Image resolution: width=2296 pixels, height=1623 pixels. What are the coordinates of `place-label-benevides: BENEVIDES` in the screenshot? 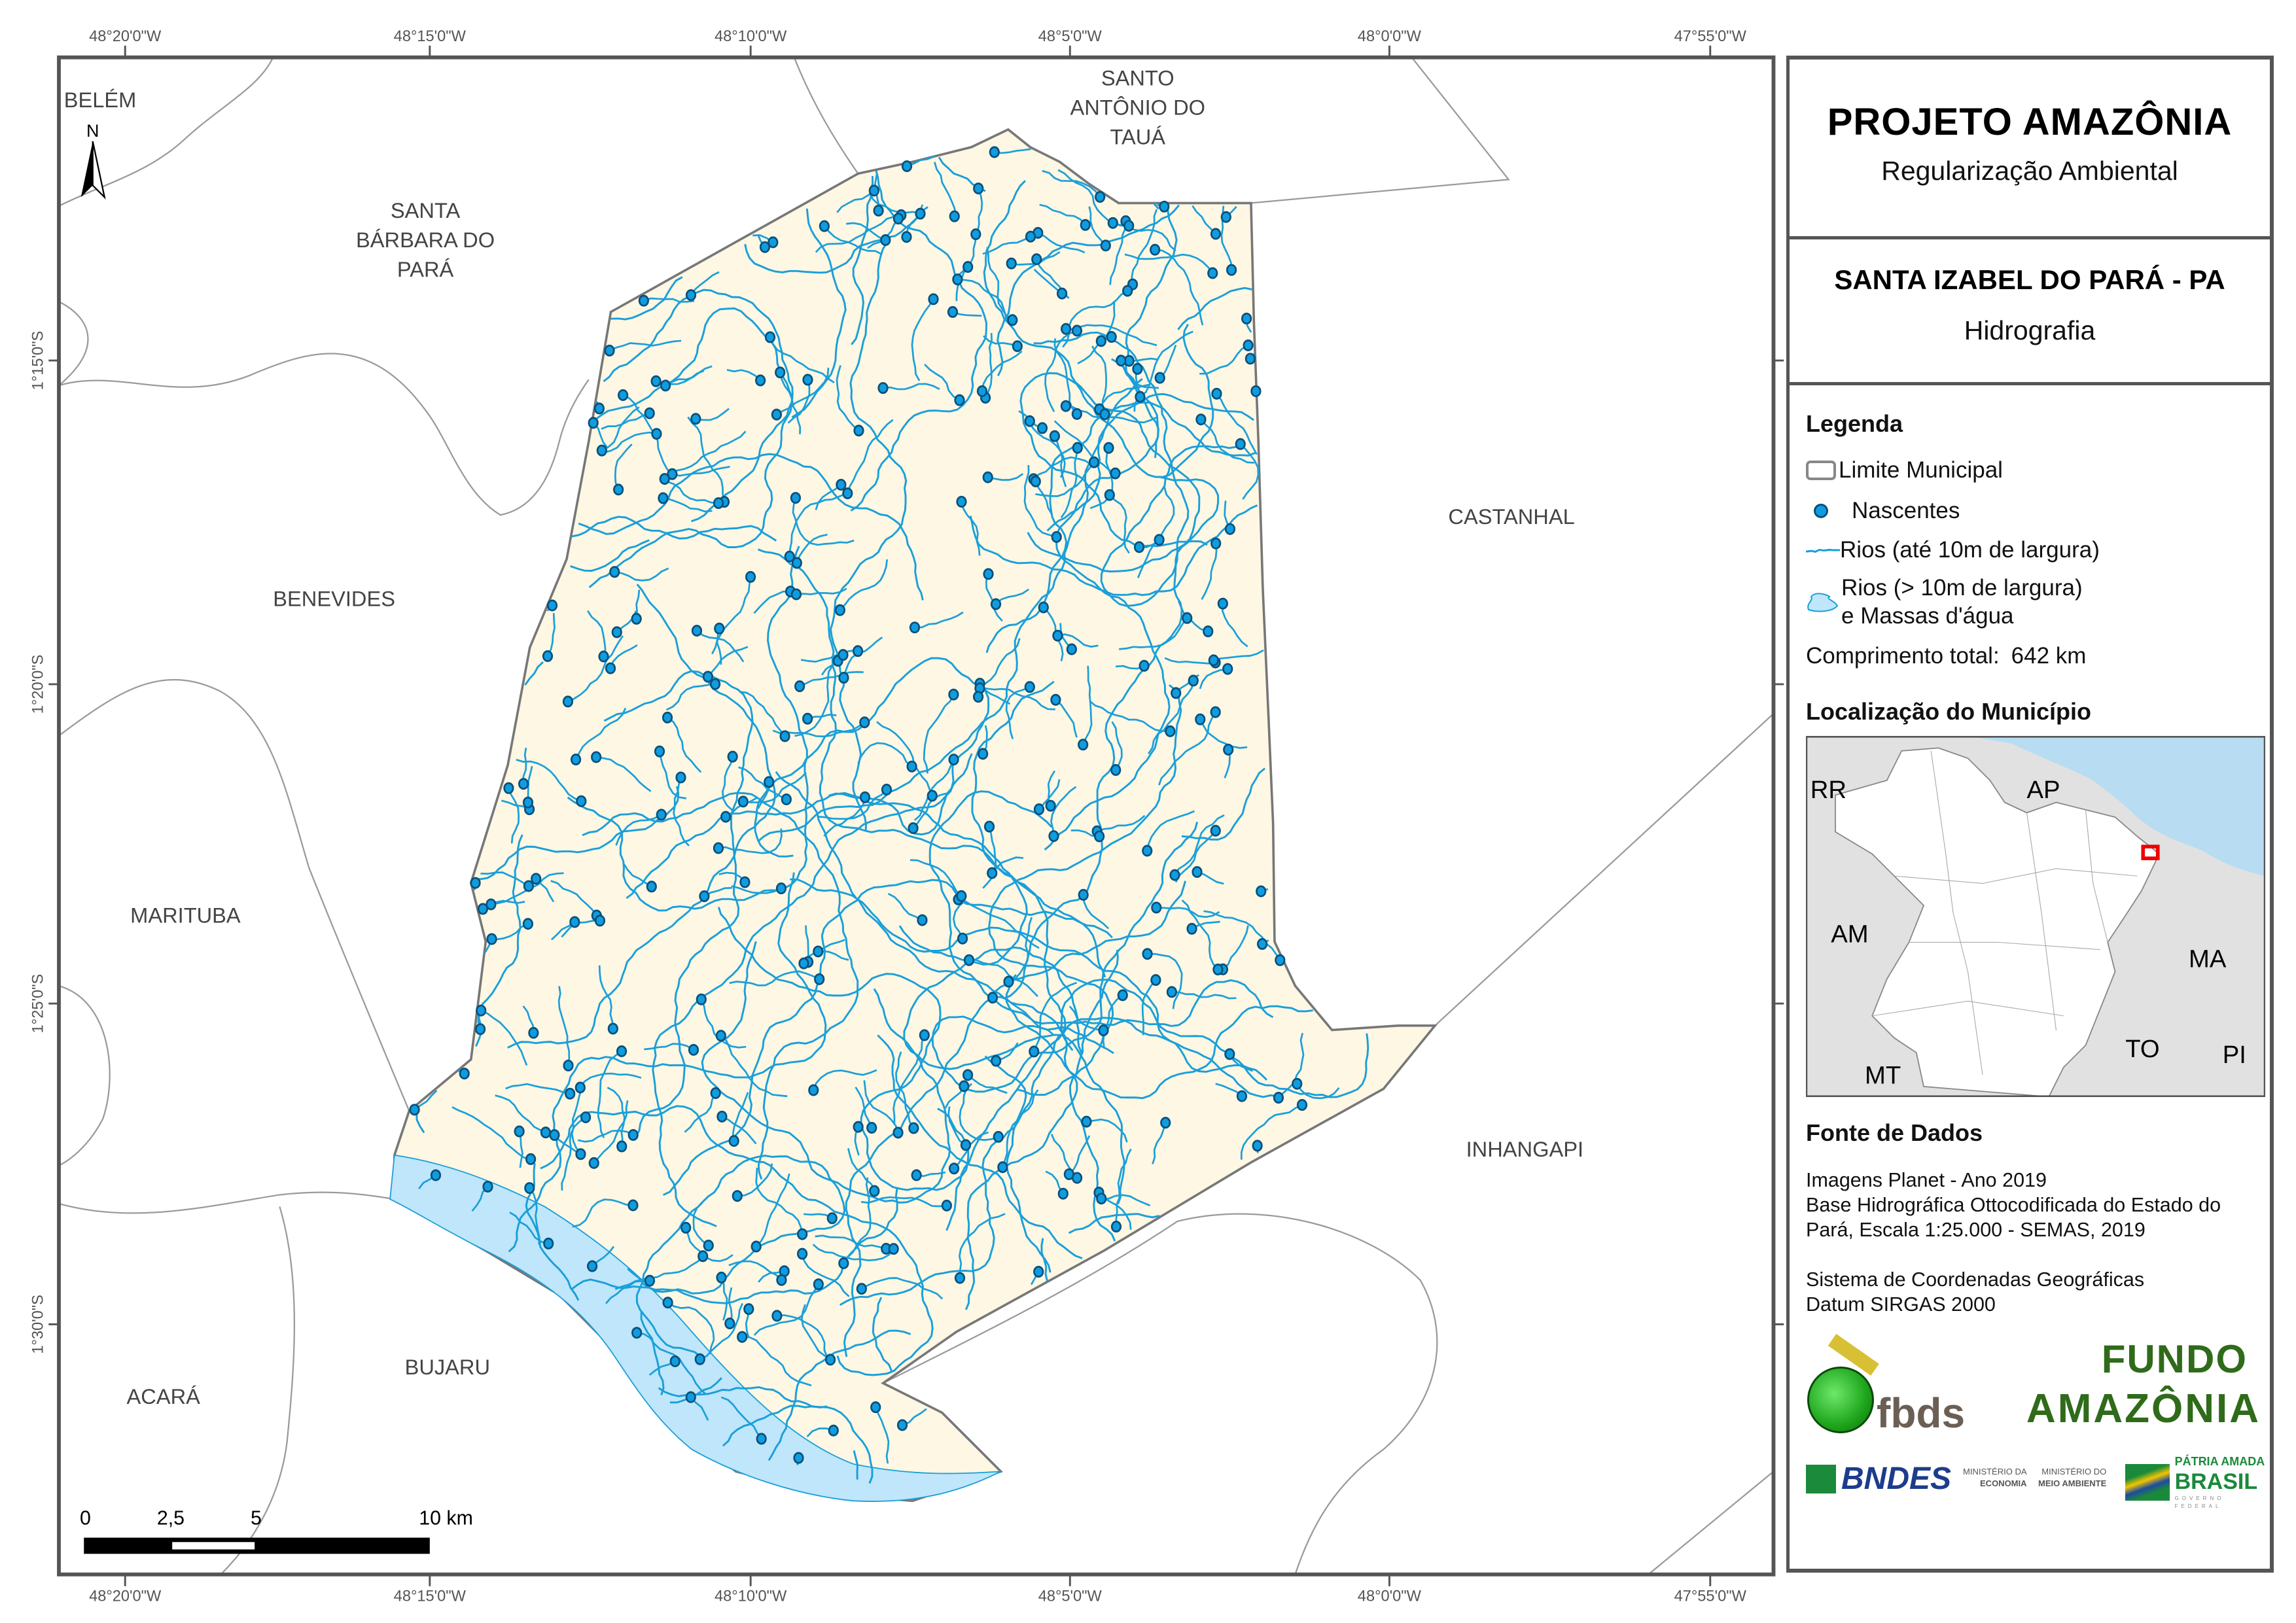 It's located at (334, 599).